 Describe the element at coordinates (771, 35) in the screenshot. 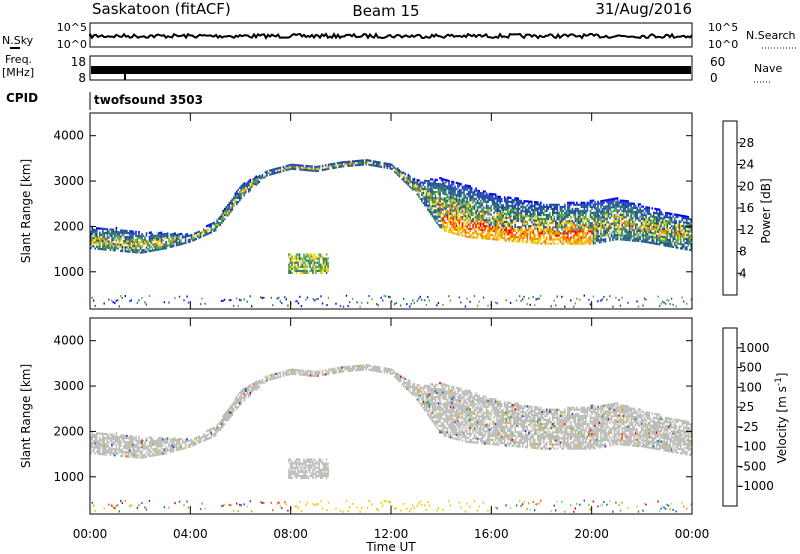

I see `noise-right-label: N.Search` at that location.